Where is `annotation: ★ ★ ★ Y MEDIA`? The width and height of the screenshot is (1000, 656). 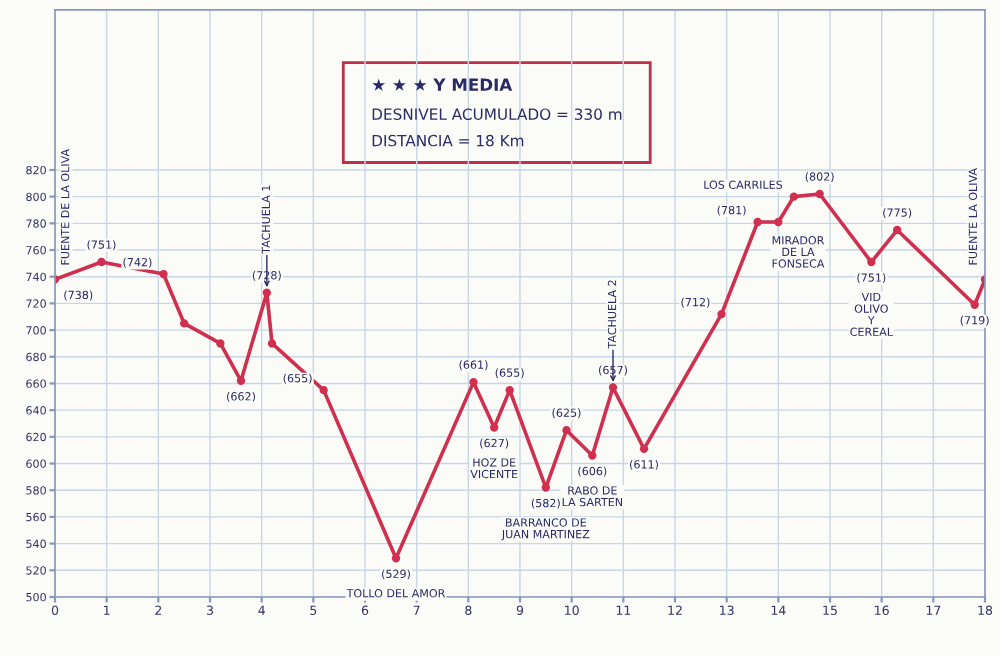
annotation: ★ ★ ★ Y MEDIA is located at coordinates (442, 84).